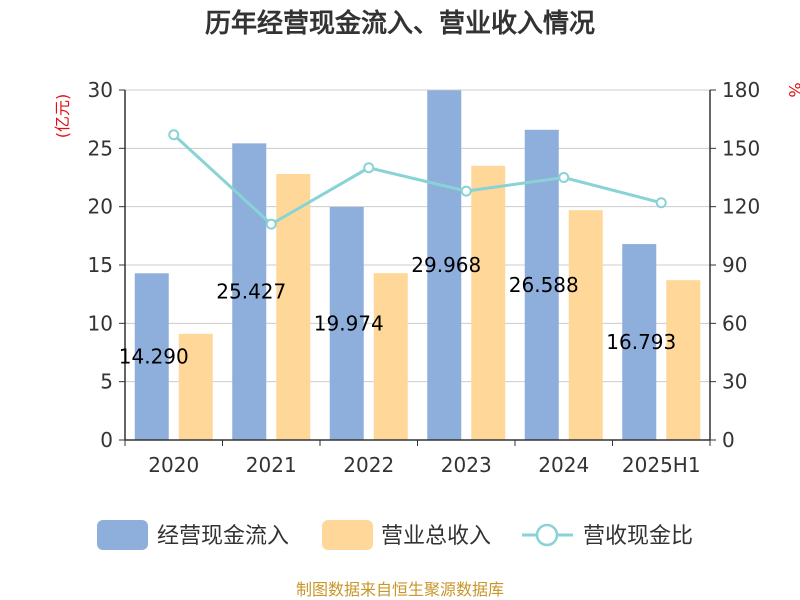 The image size is (800, 600). Describe the element at coordinates (400, 589) in the screenshot. I see `source-footer: 制图数据来自恒生聚源数据库` at that location.